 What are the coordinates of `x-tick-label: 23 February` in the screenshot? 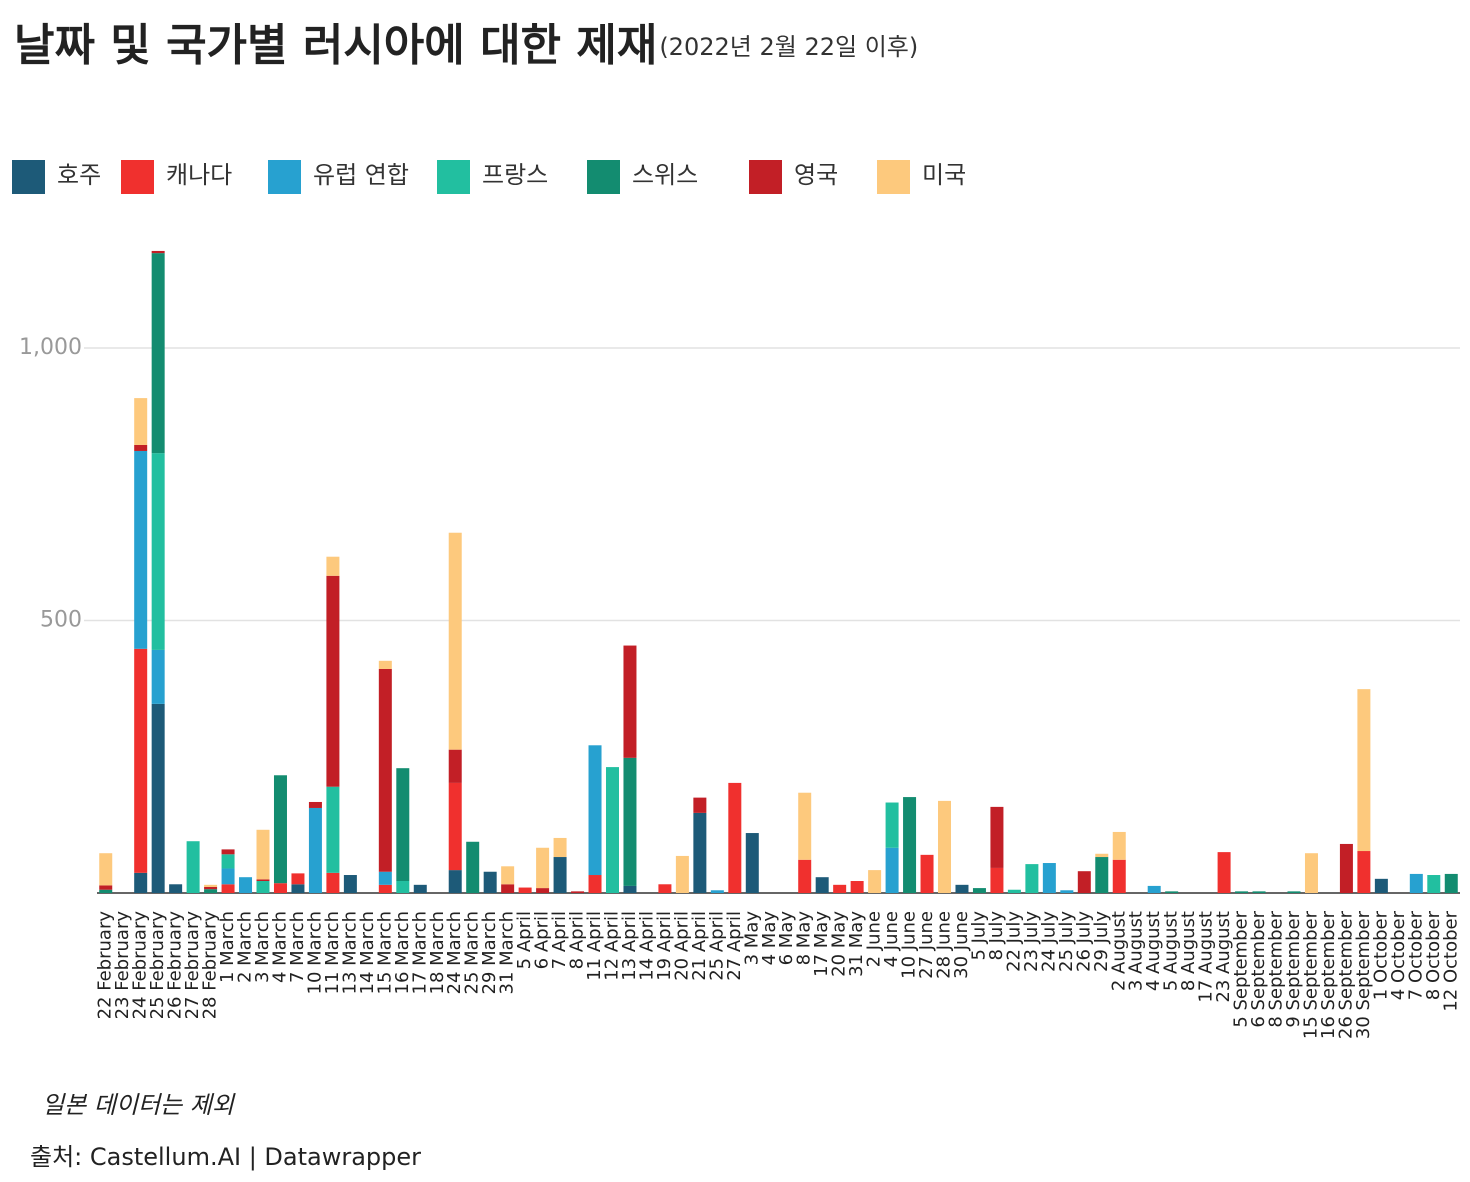 It's located at (122, 965).